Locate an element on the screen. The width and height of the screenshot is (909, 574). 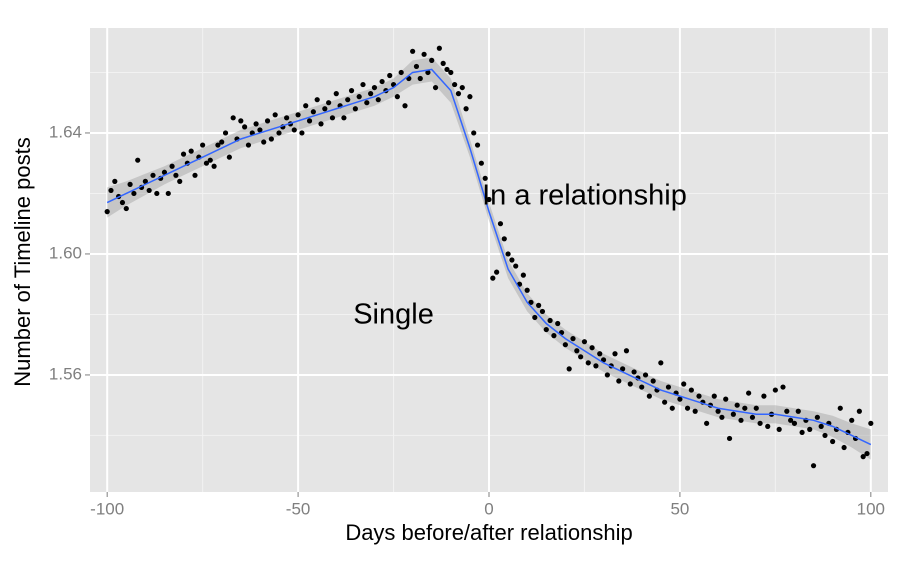
y-axis-title: Number of Timeline posts is located at coordinates (22, 261).